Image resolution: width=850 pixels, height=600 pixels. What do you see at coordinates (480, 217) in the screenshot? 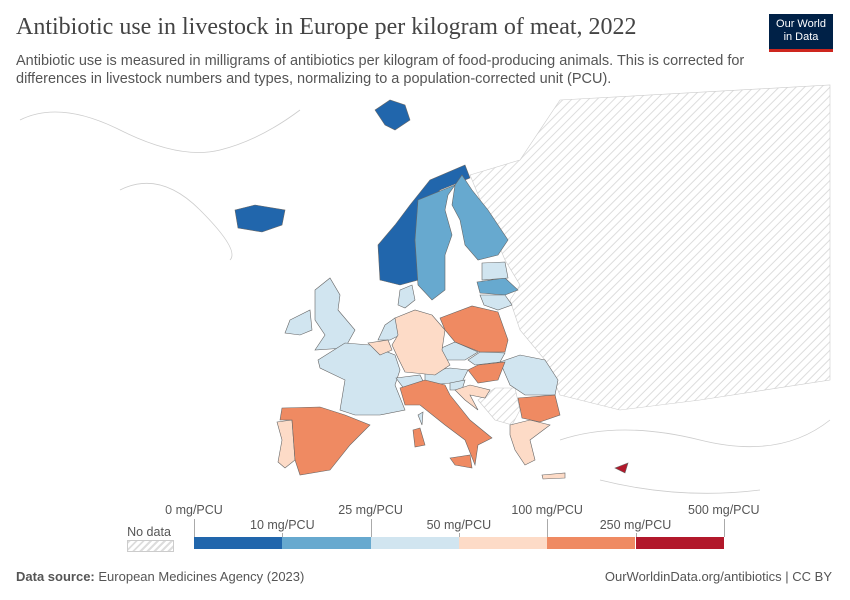
I see `country-finland` at bounding box center [480, 217].